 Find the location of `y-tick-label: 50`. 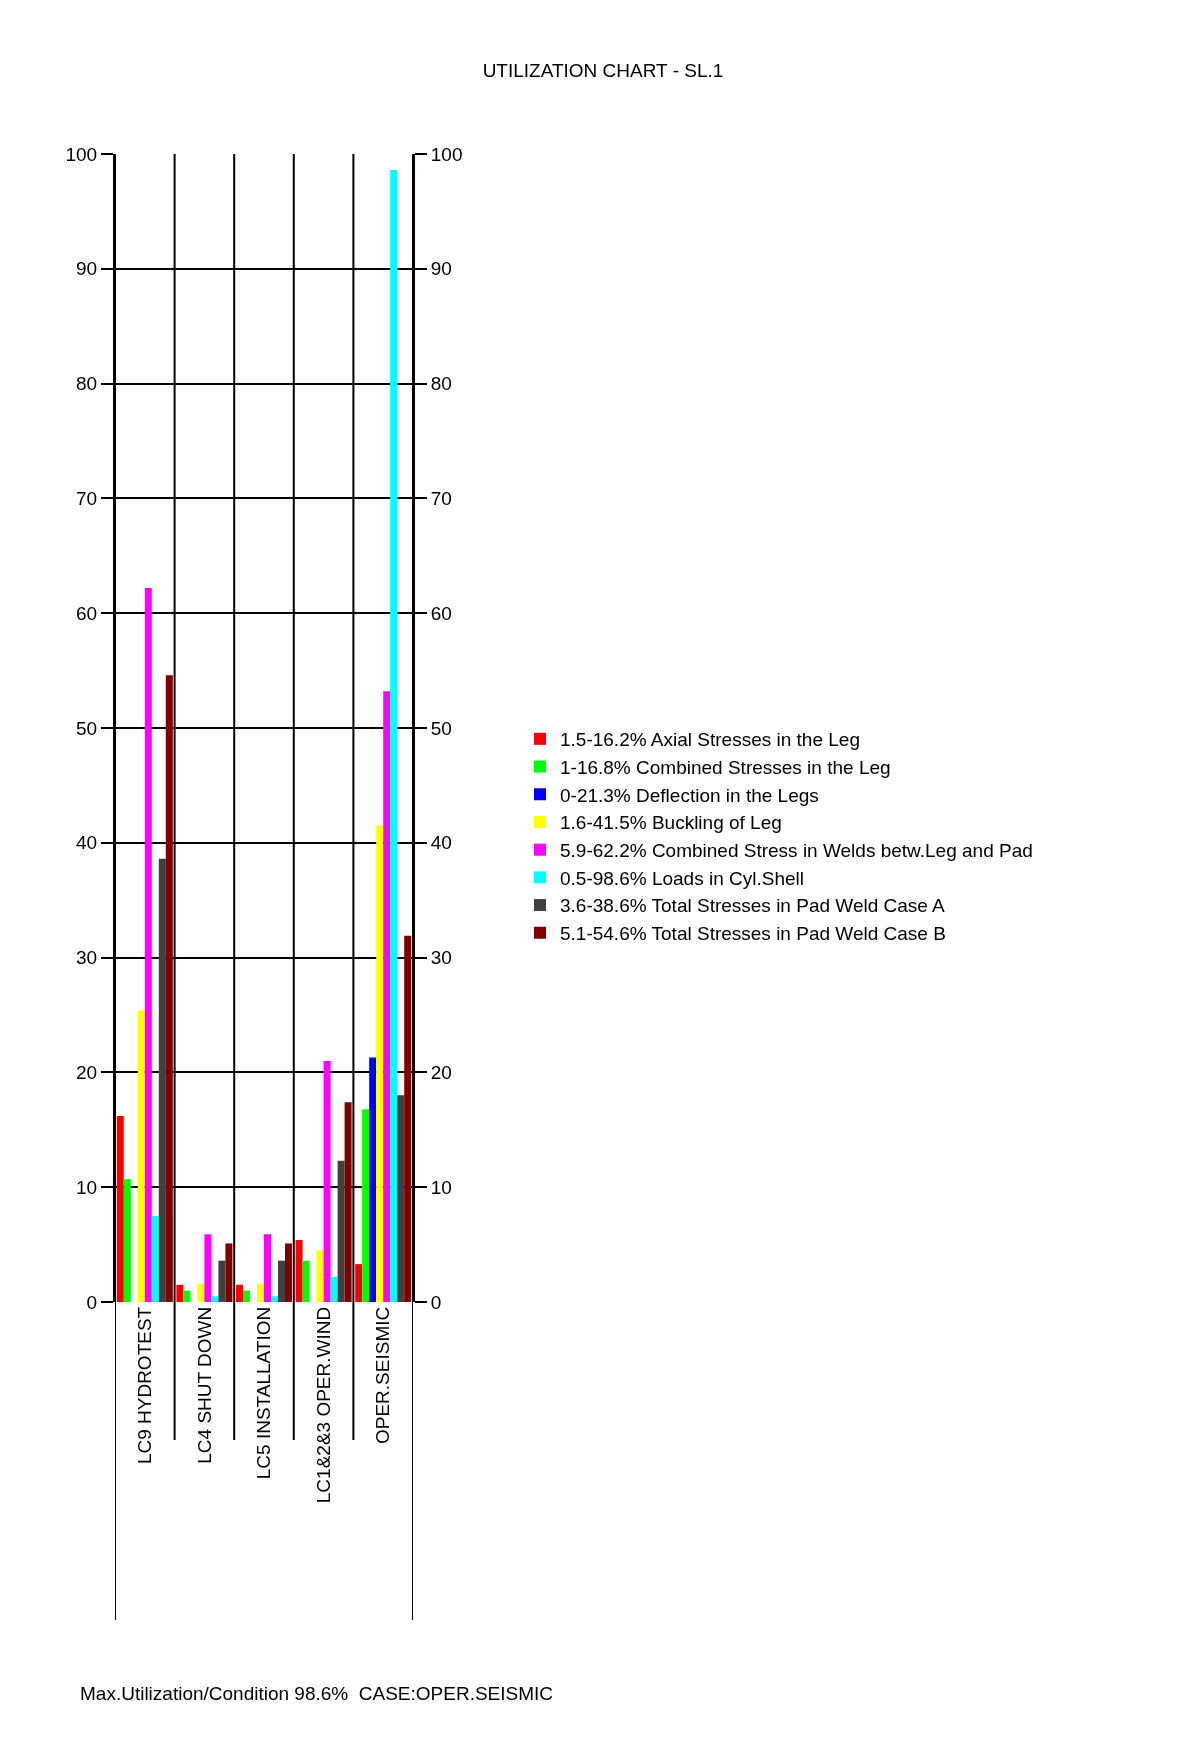

y-tick-label: 50 is located at coordinates (87, 728).